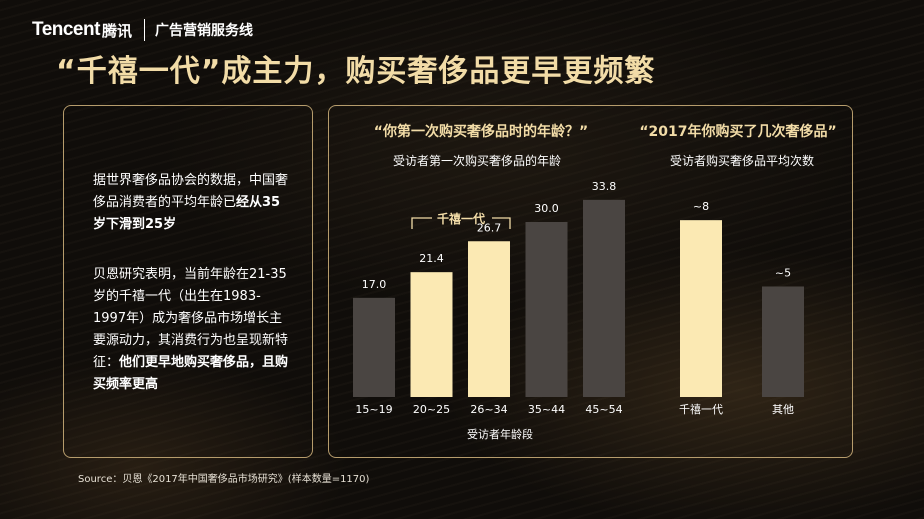  I want to click on page-title: “千禧一代”成主力，购买奢侈品更早更频繁, so click(356, 71).